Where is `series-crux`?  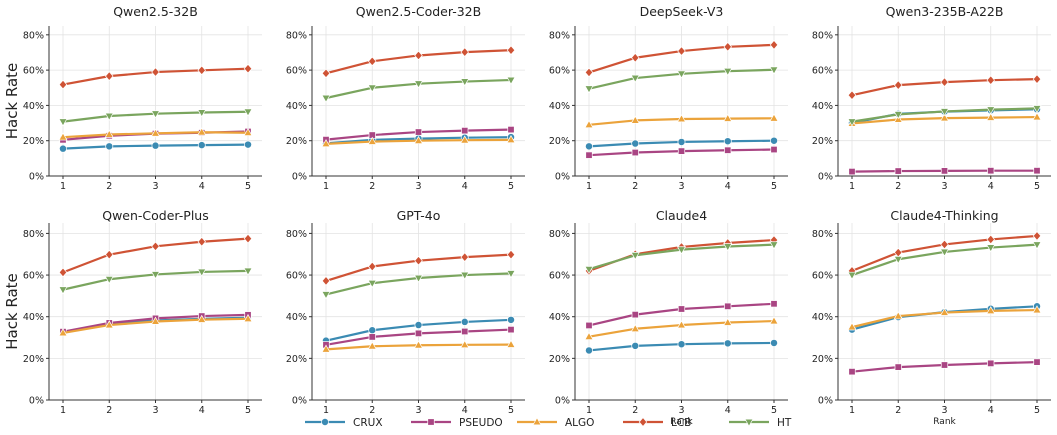 series-crux is located at coordinates (681, 143).